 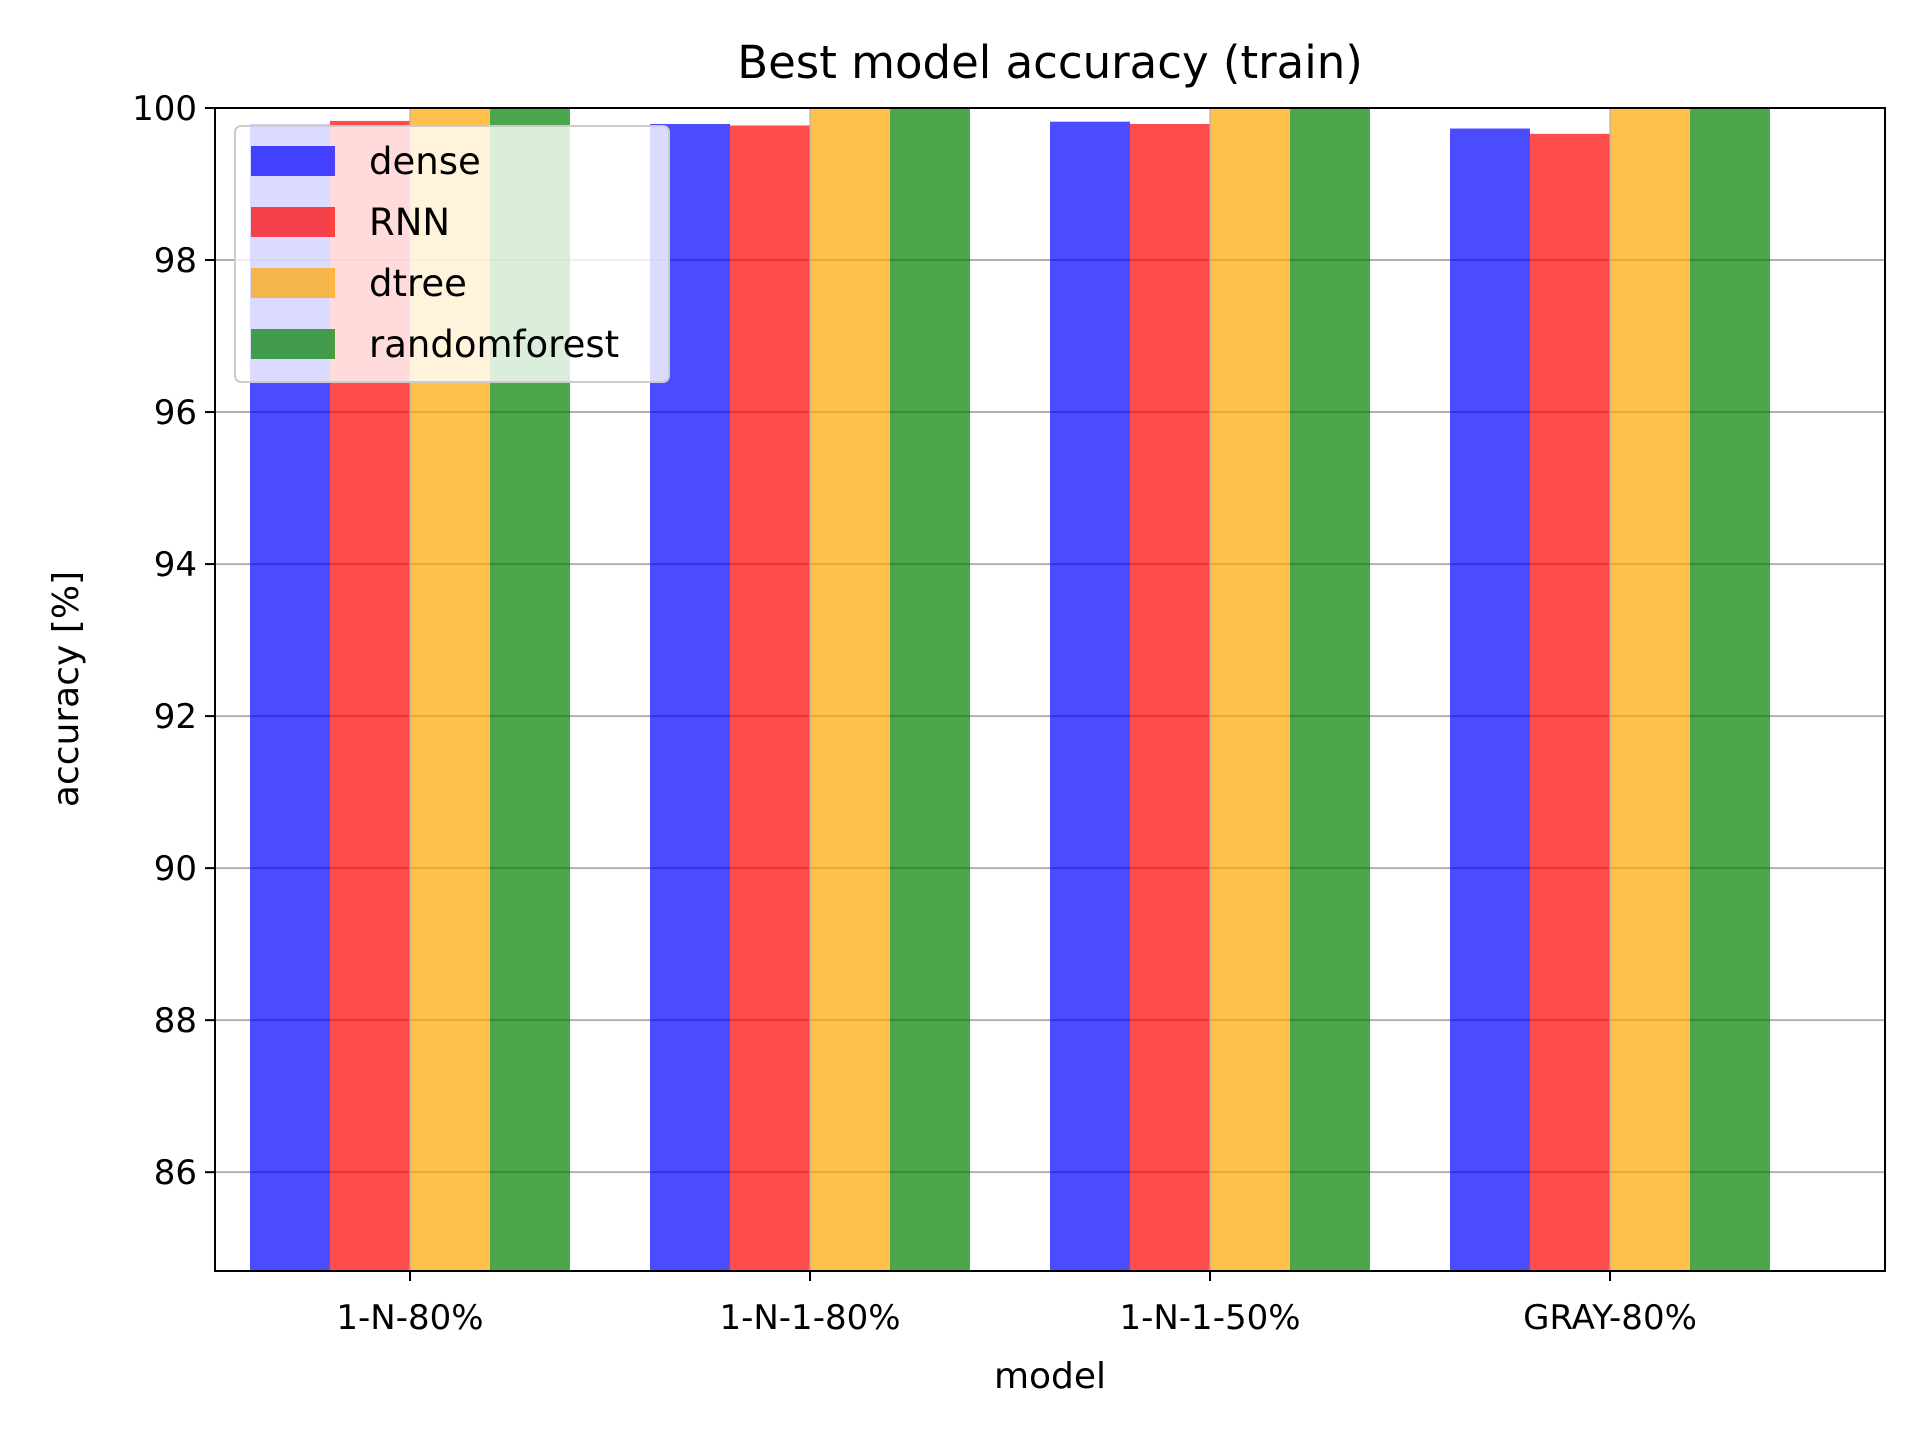 What do you see at coordinates (1610, 1318) in the screenshot?
I see `x-tick-label: GRAY-80%` at bounding box center [1610, 1318].